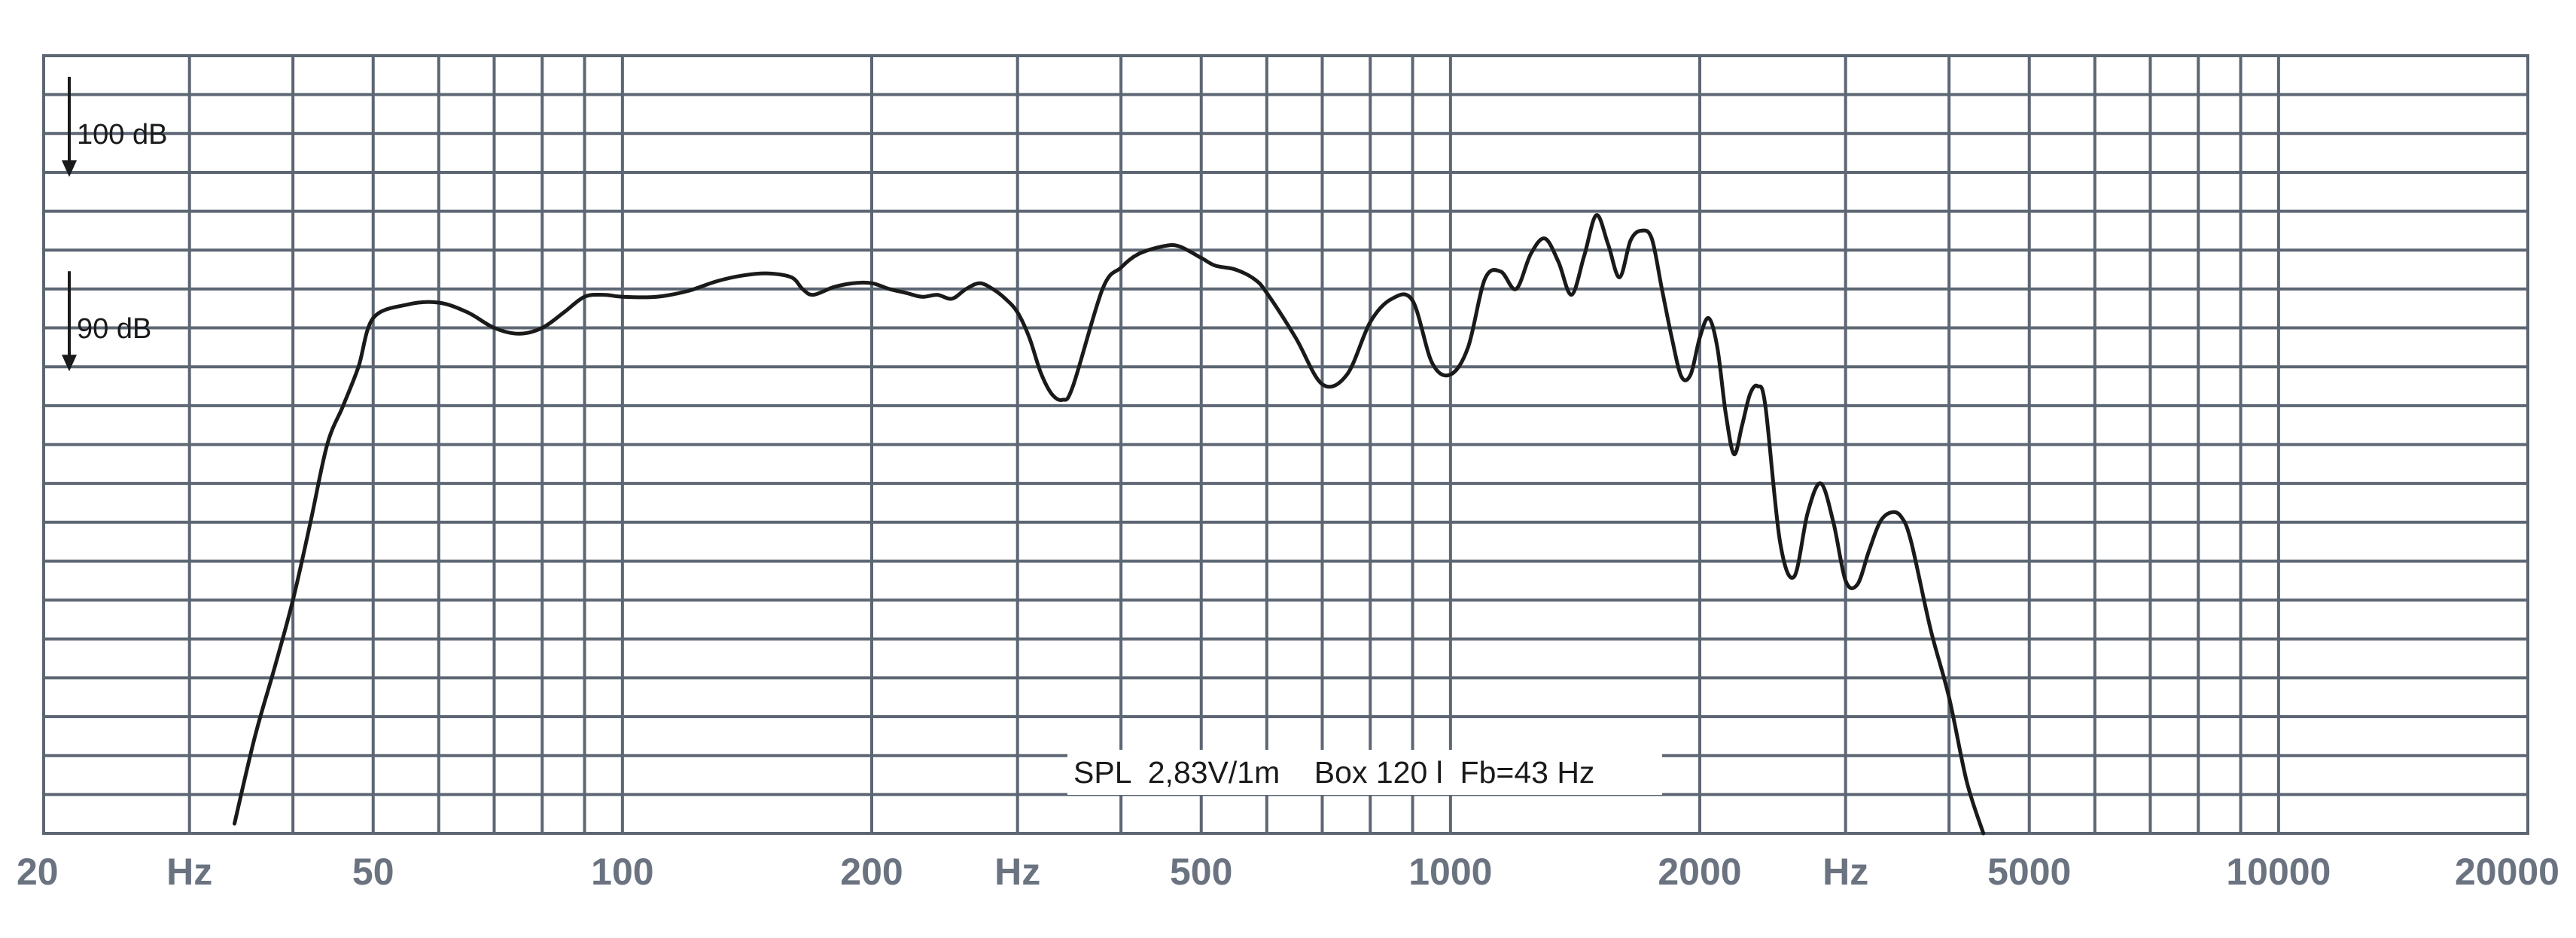  What do you see at coordinates (1700, 872) in the screenshot?
I see `x-tick-label: 2000` at bounding box center [1700, 872].